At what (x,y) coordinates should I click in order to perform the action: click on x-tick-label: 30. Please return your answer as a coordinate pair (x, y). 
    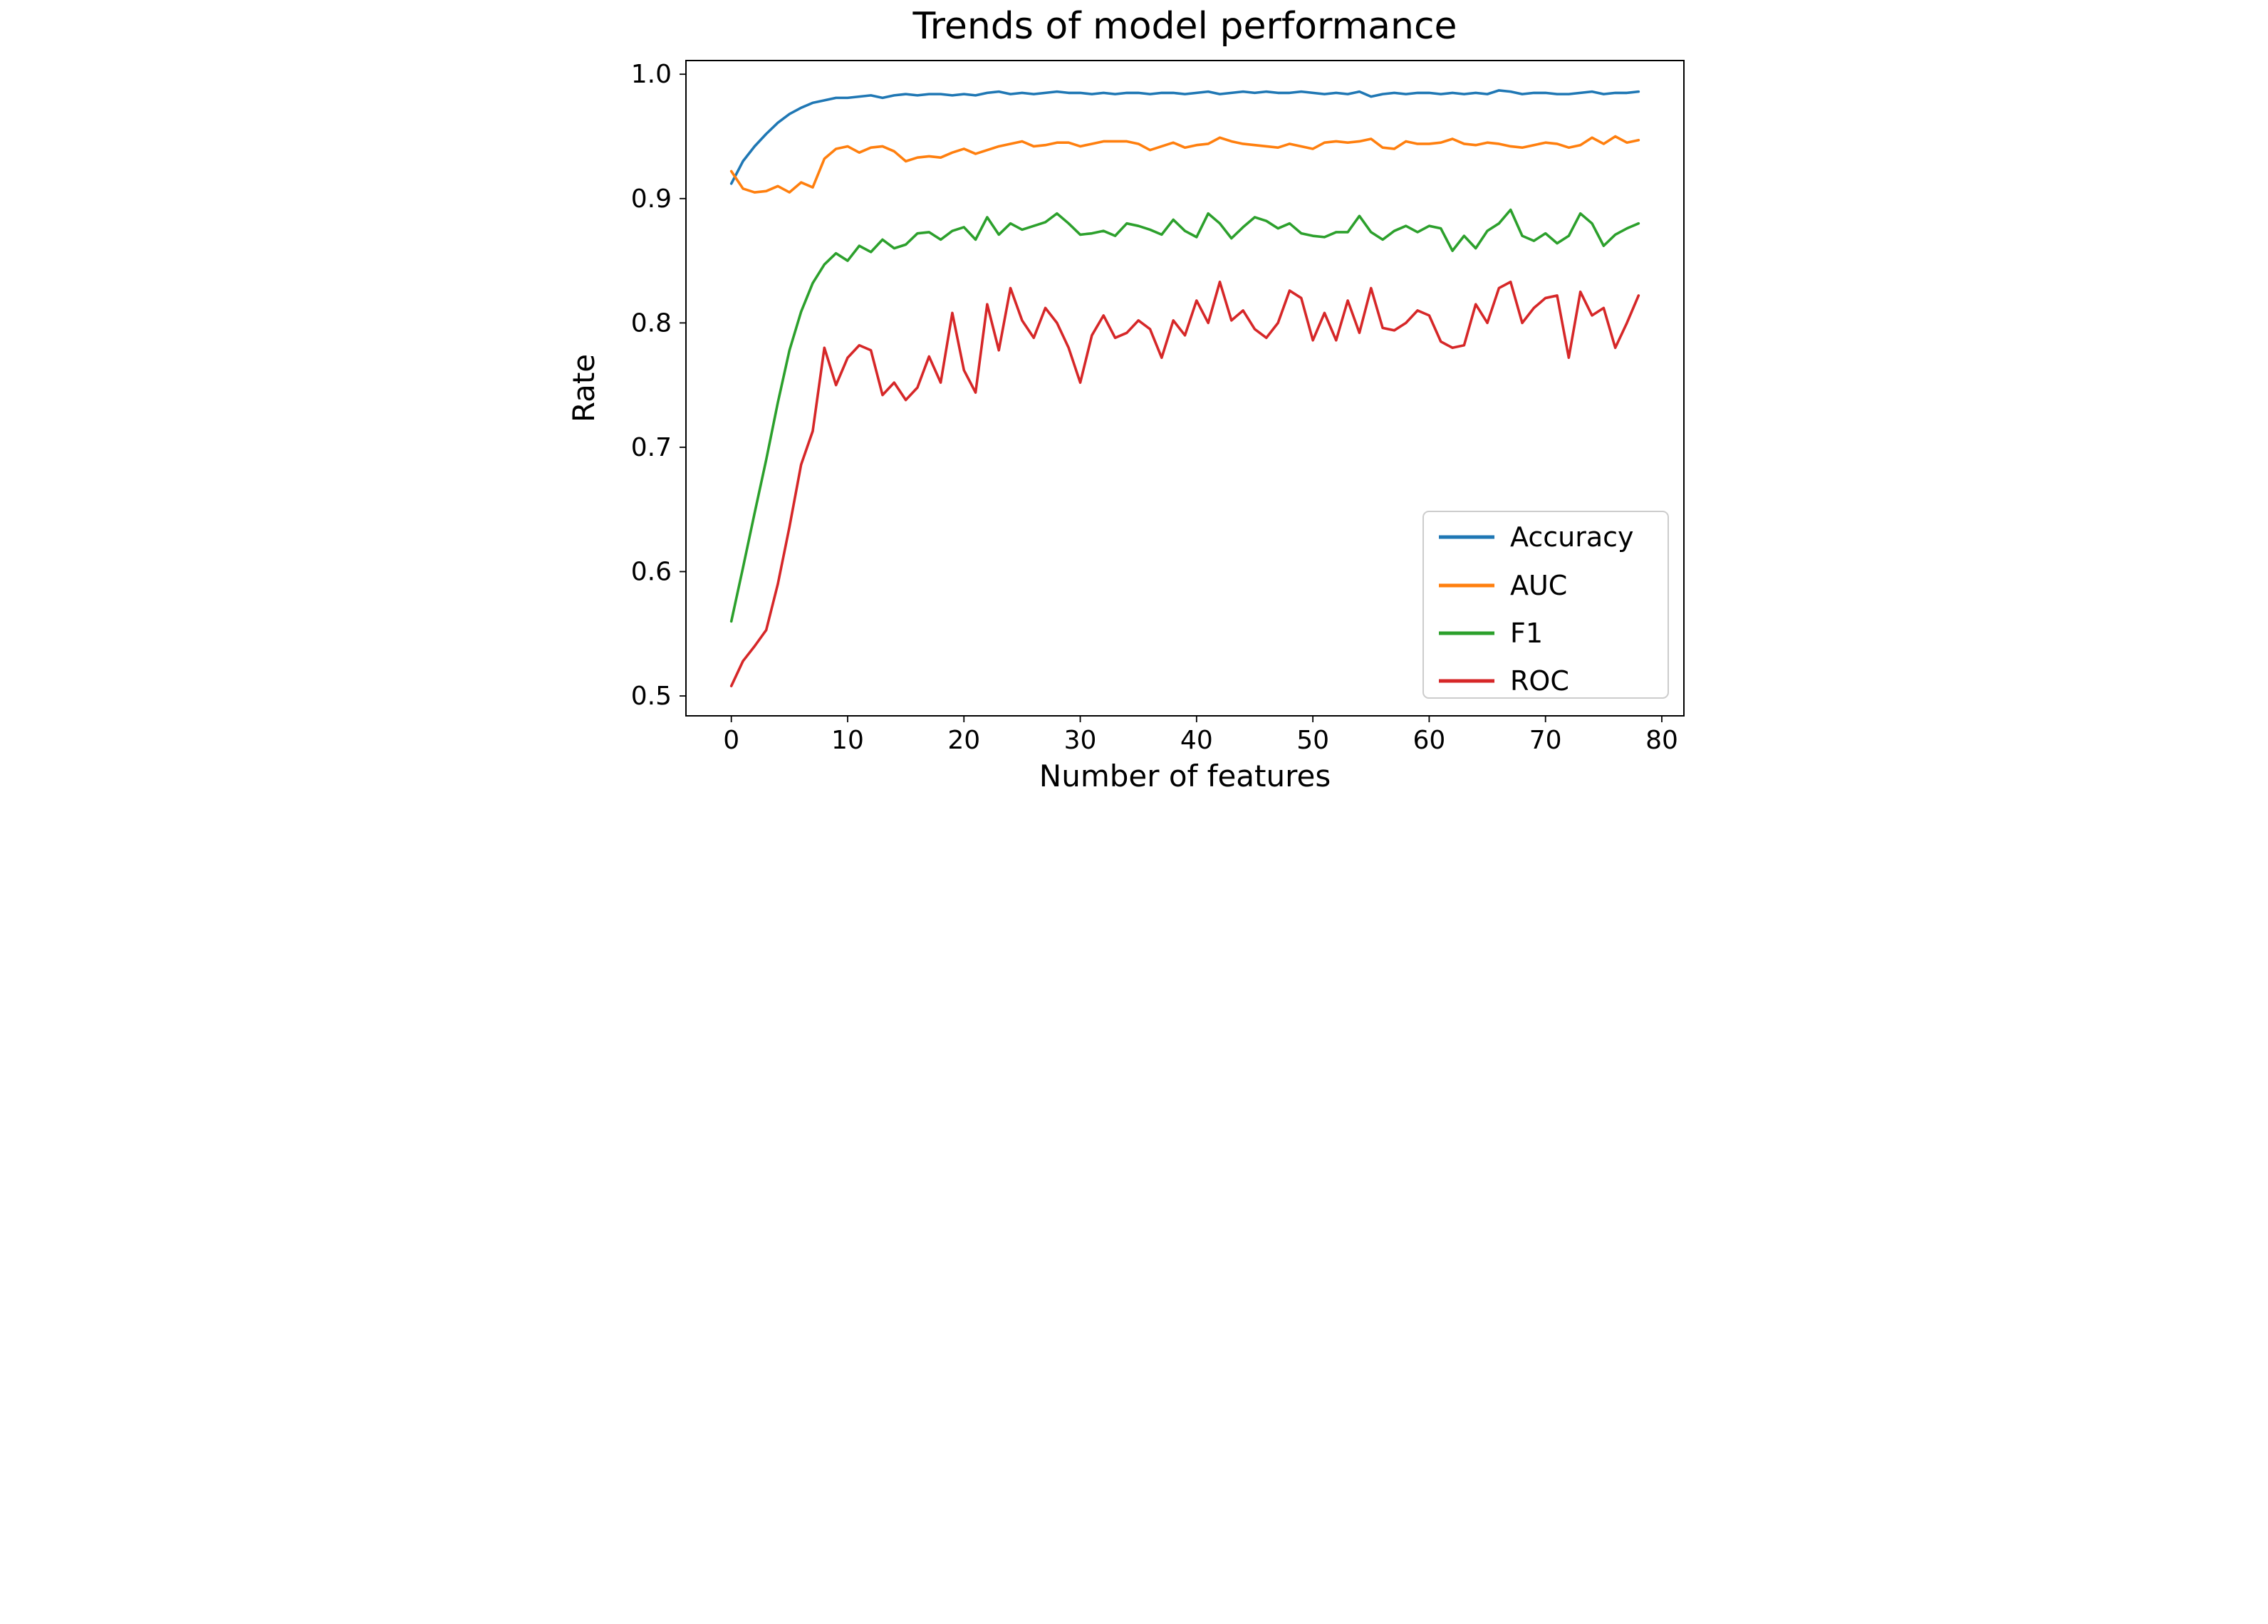
    Looking at the image, I should click on (1080, 740).